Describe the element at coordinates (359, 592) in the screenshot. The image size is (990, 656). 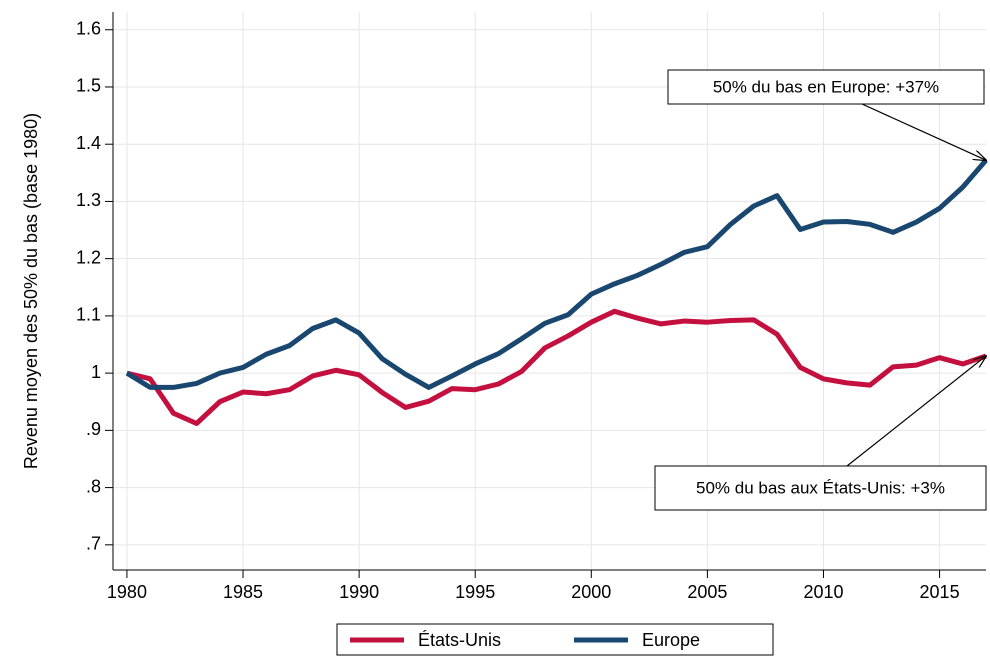
I see `x-tick-label: 1990` at that location.